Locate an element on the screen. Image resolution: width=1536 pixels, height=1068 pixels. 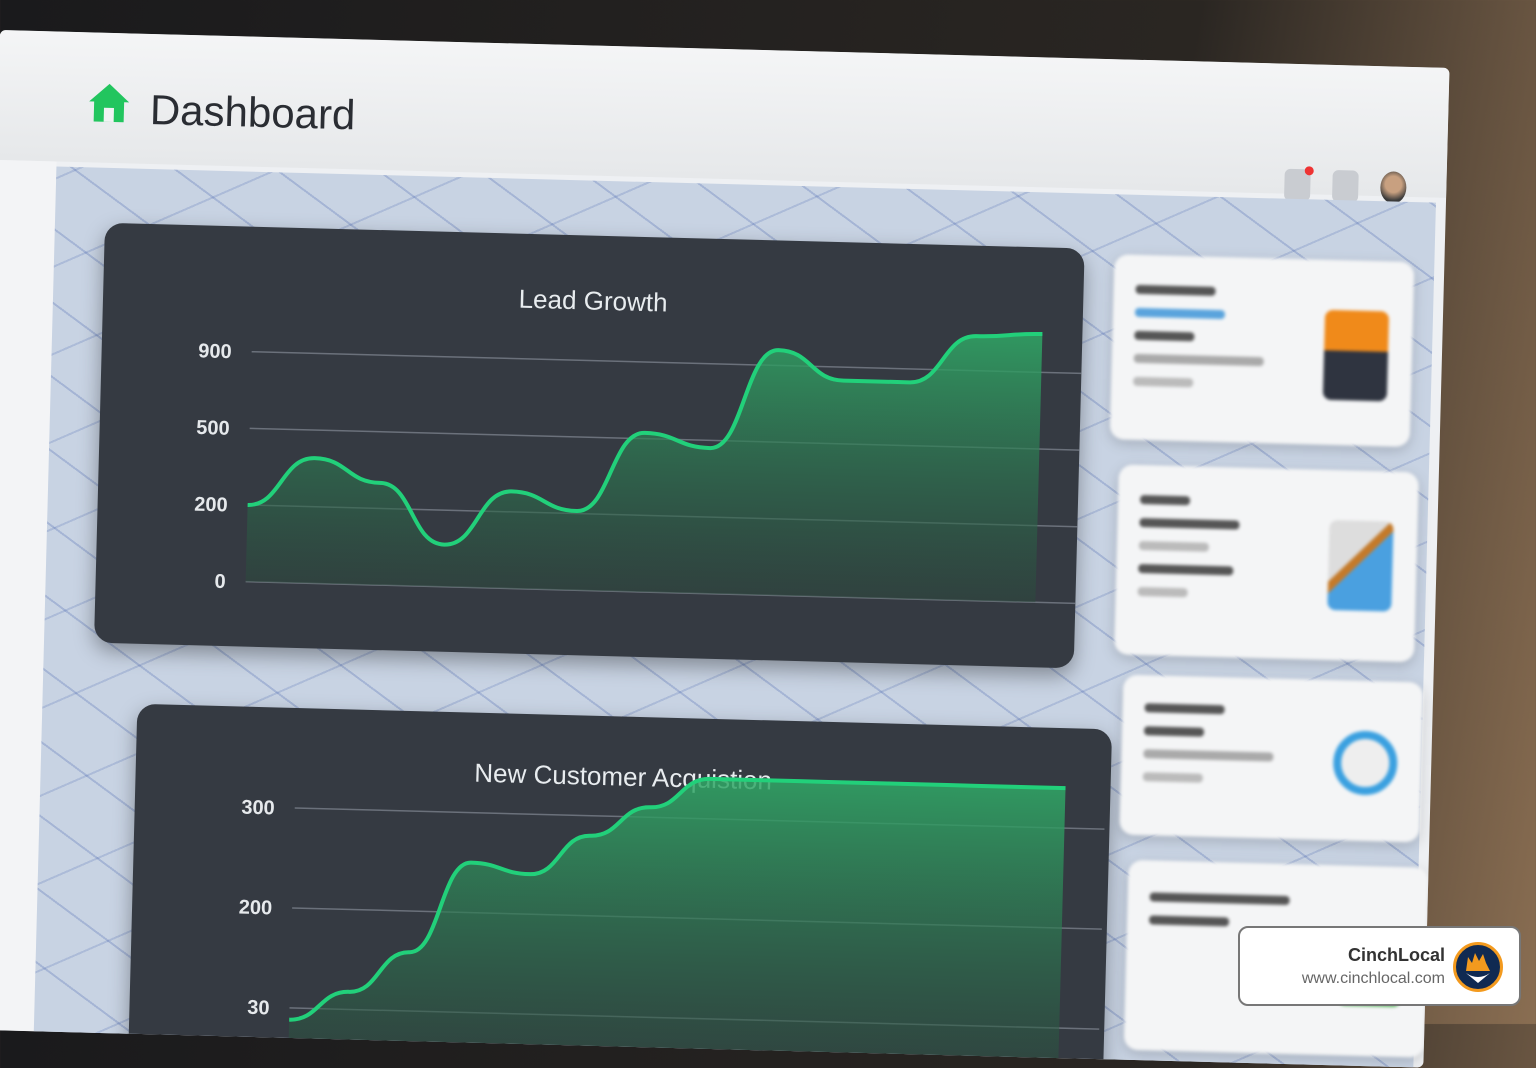
cinchlocal-badge: CinchLocal www.cinchlocal.com is located at coordinates (1379, 966).